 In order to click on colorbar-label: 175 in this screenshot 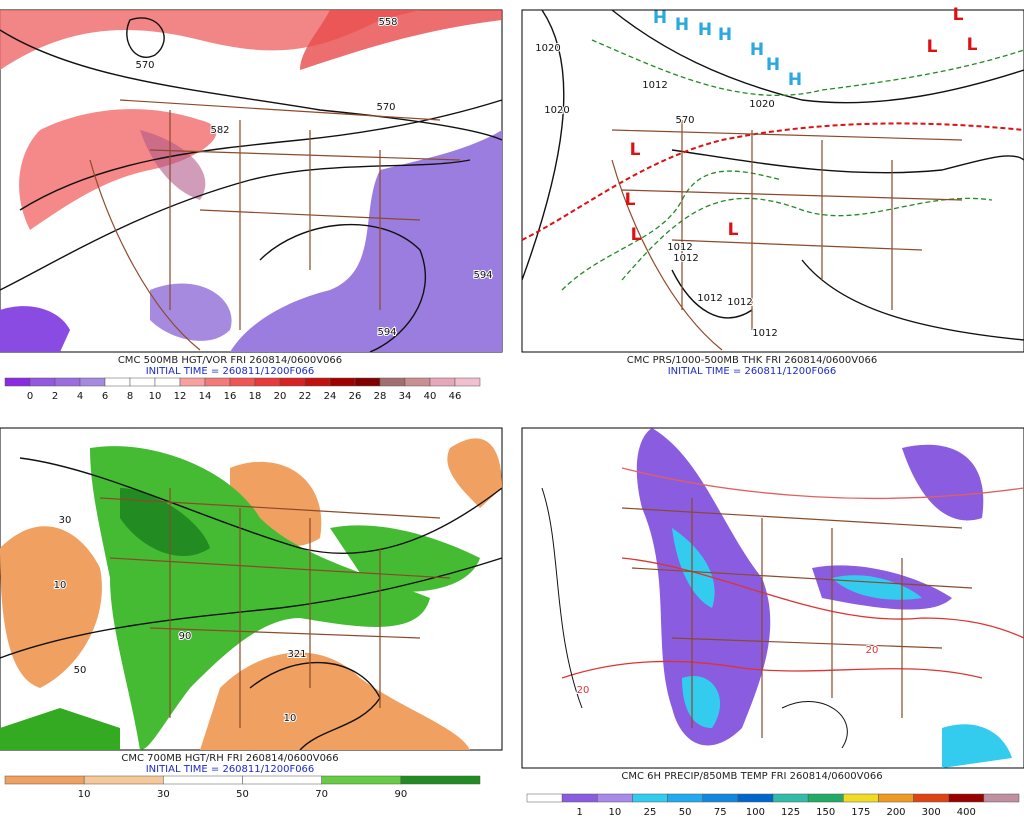, I will do `click(860, 812)`.